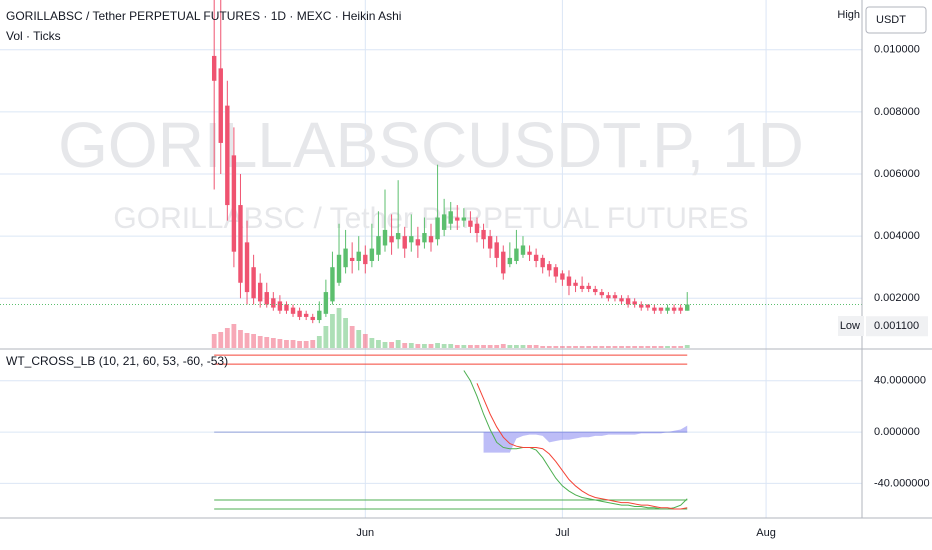 Image resolution: width=932 pixels, height=550 pixels. Describe the element at coordinates (897, 112) in the screenshot. I see `y-tick-label: 0.008000` at that location.